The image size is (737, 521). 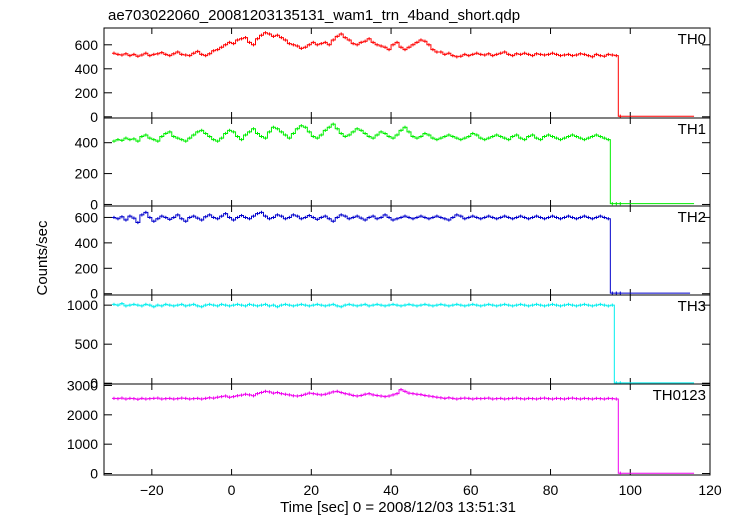 What do you see at coordinates (679, 395) in the screenshot?
I see `panel-label: TH0123` at bounding box center [679, 395].